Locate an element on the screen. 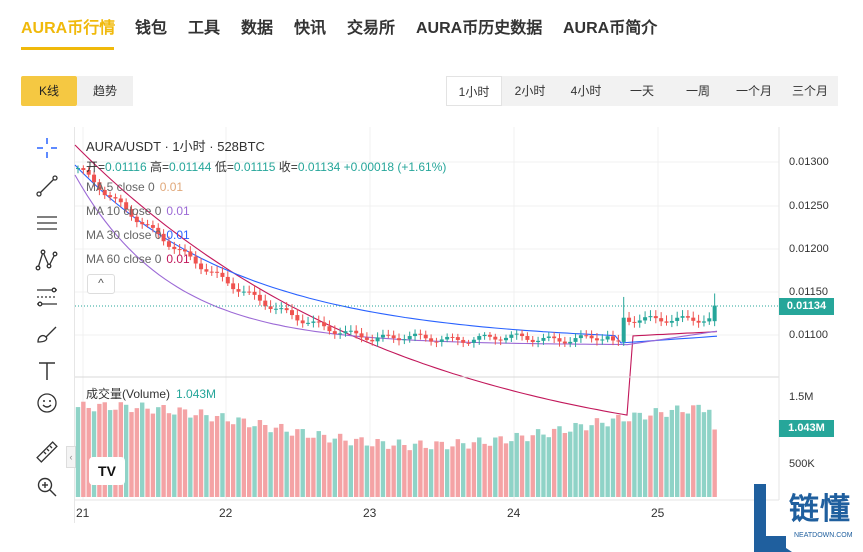 The width and height of the screenshot is (863, 552). emoji-icon is located at coordinates (47, 403).